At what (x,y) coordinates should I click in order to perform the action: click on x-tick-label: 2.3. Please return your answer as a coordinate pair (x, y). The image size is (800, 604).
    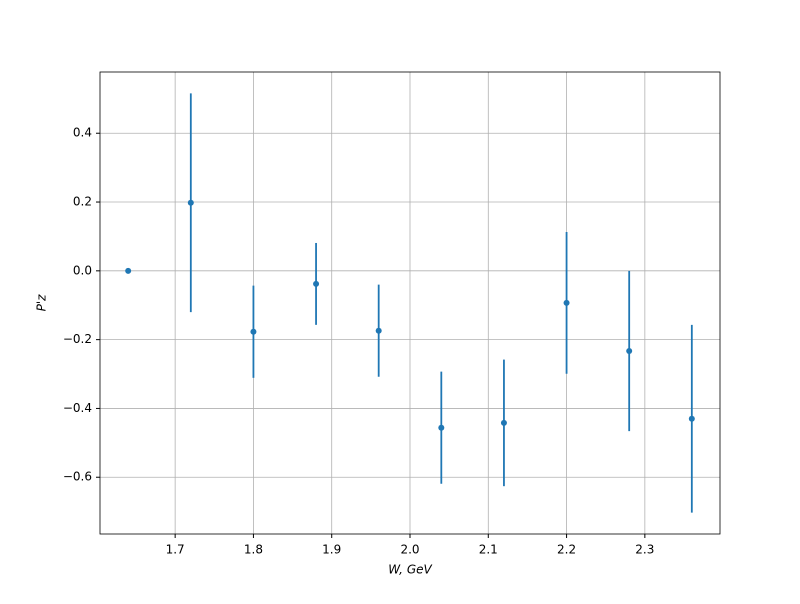
    Looking at the image, I should click on (644, 550).